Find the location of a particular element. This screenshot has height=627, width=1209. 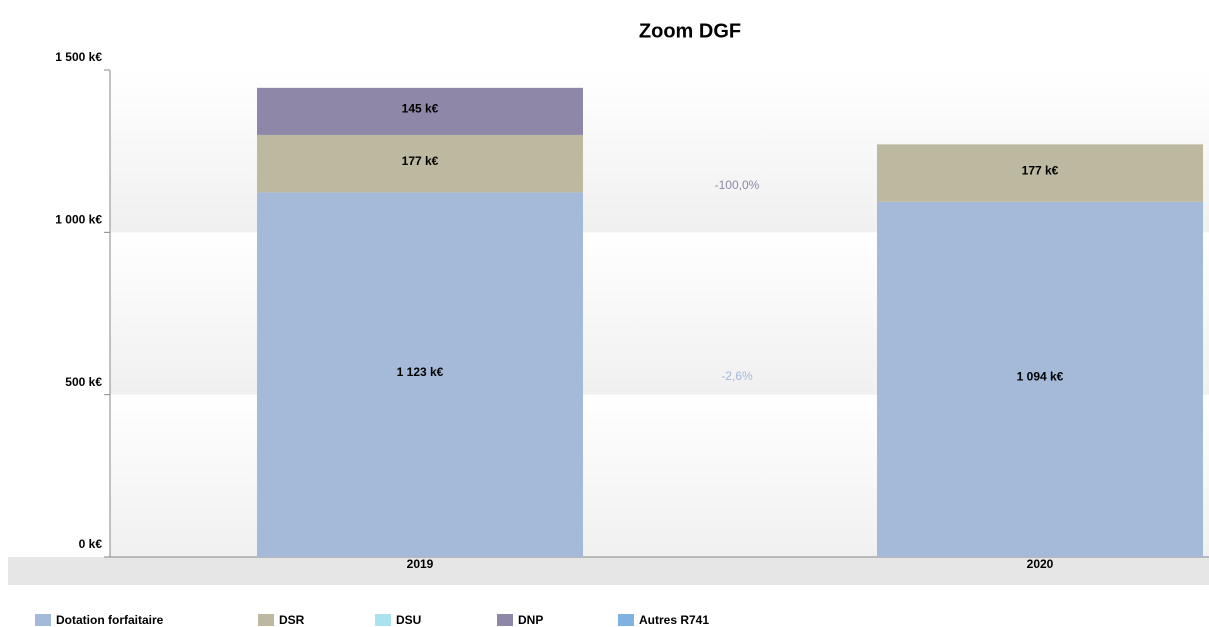

x-tick-label: 2019 is located at coordinates (420, 564).